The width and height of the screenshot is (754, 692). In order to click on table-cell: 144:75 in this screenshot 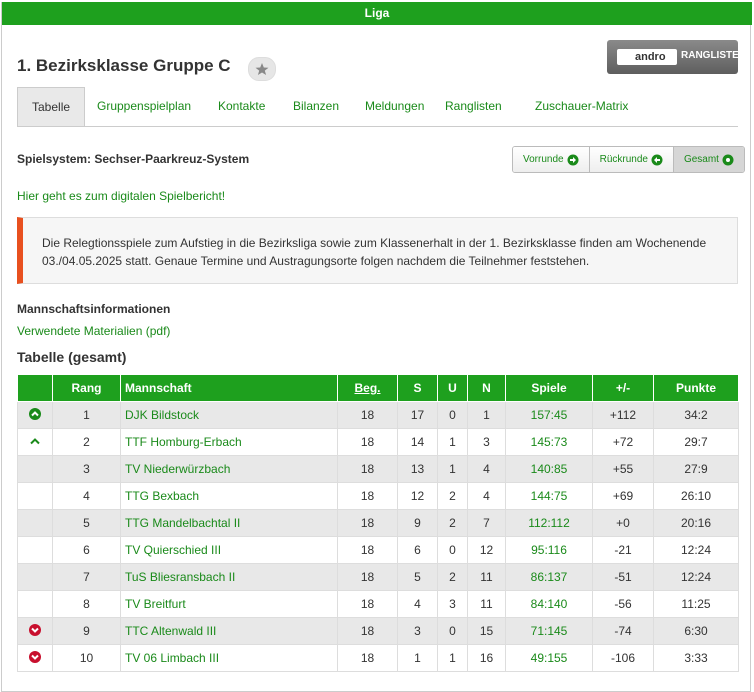, I will do `click(549, 496)`.